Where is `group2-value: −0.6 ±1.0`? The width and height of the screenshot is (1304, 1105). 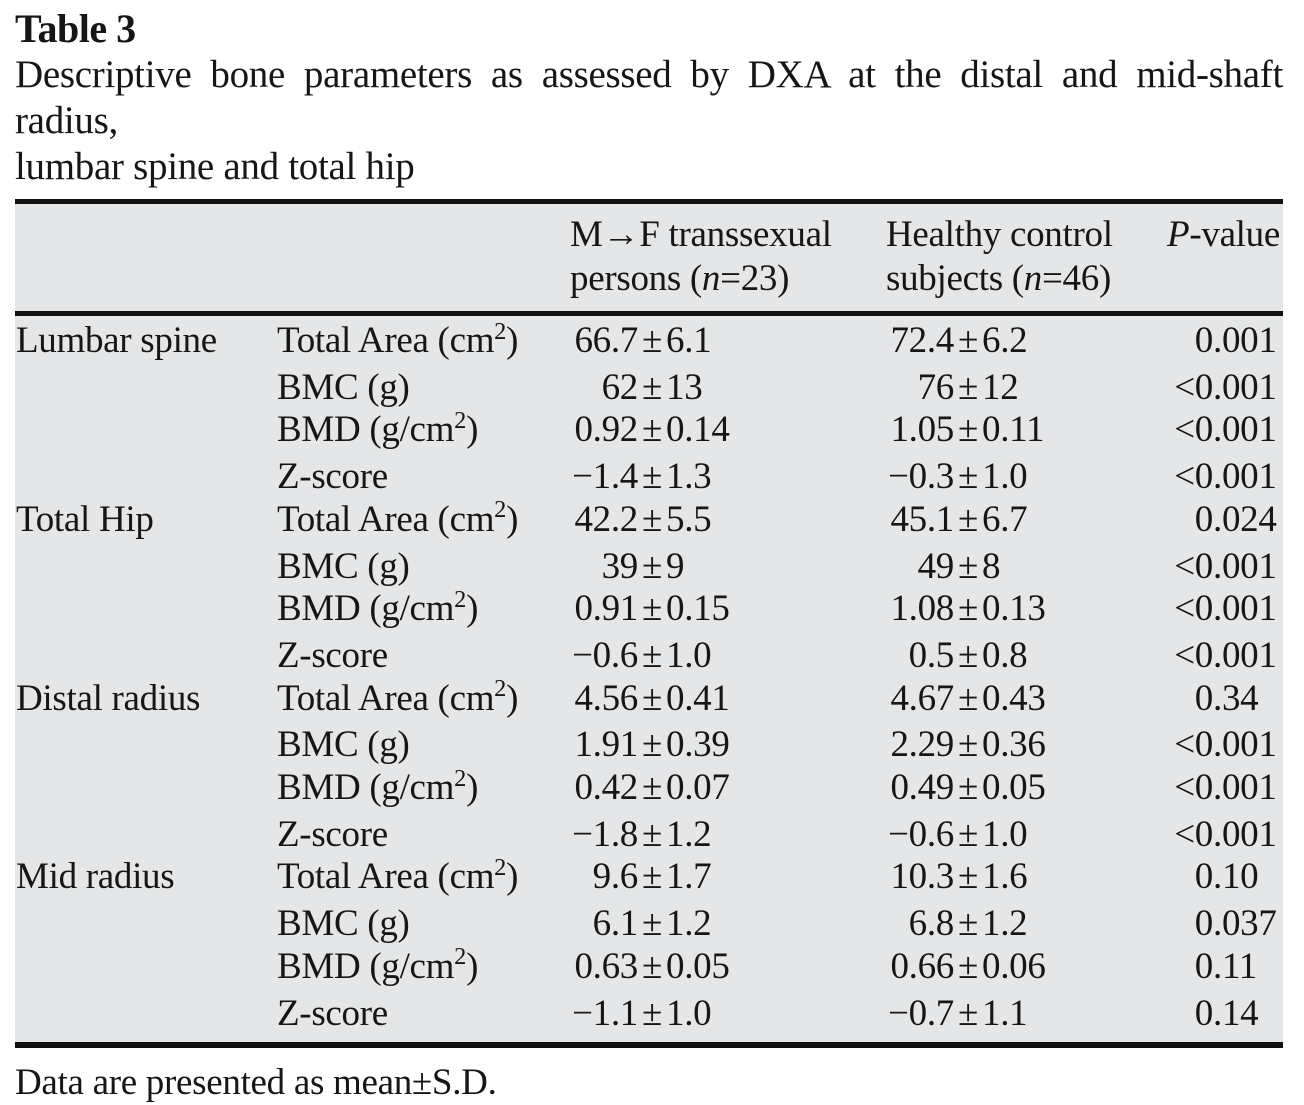
group2-value: −0.6 ±1.0 is located at coordinates (1023, 835).